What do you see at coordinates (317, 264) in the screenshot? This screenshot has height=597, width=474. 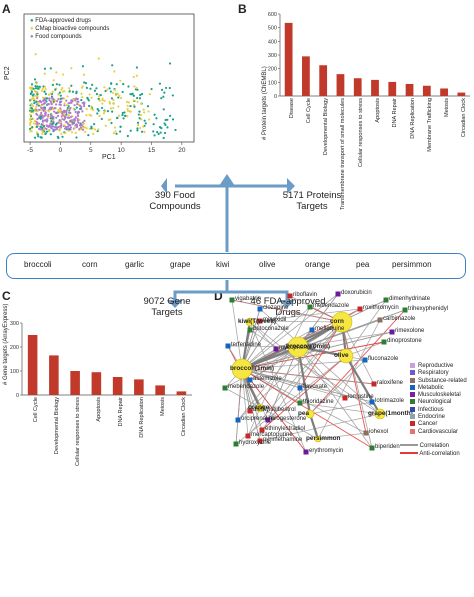 I see `food-item: orange` at bounding box center [317, 264].